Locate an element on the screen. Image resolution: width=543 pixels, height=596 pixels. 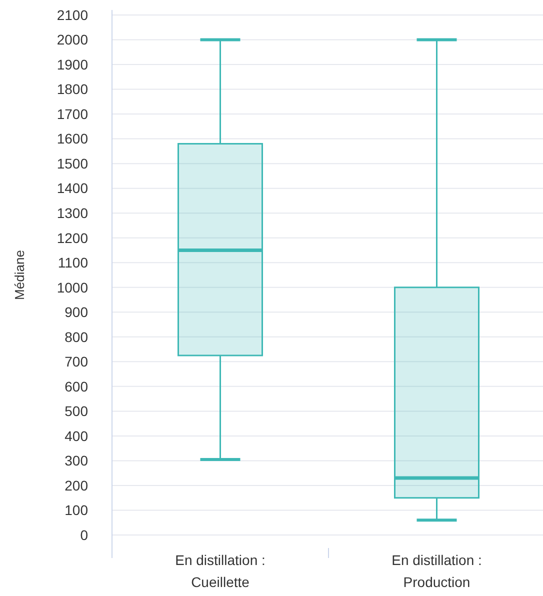
y-tick-label: 1300 is located at coordinates (72, 212).